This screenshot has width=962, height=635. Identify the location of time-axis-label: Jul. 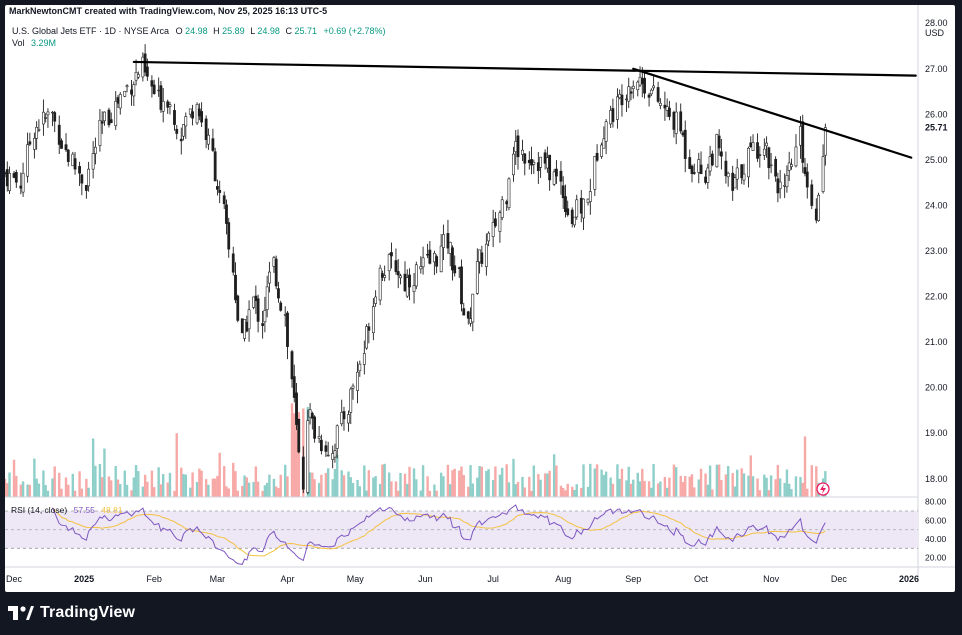
(493, 579).